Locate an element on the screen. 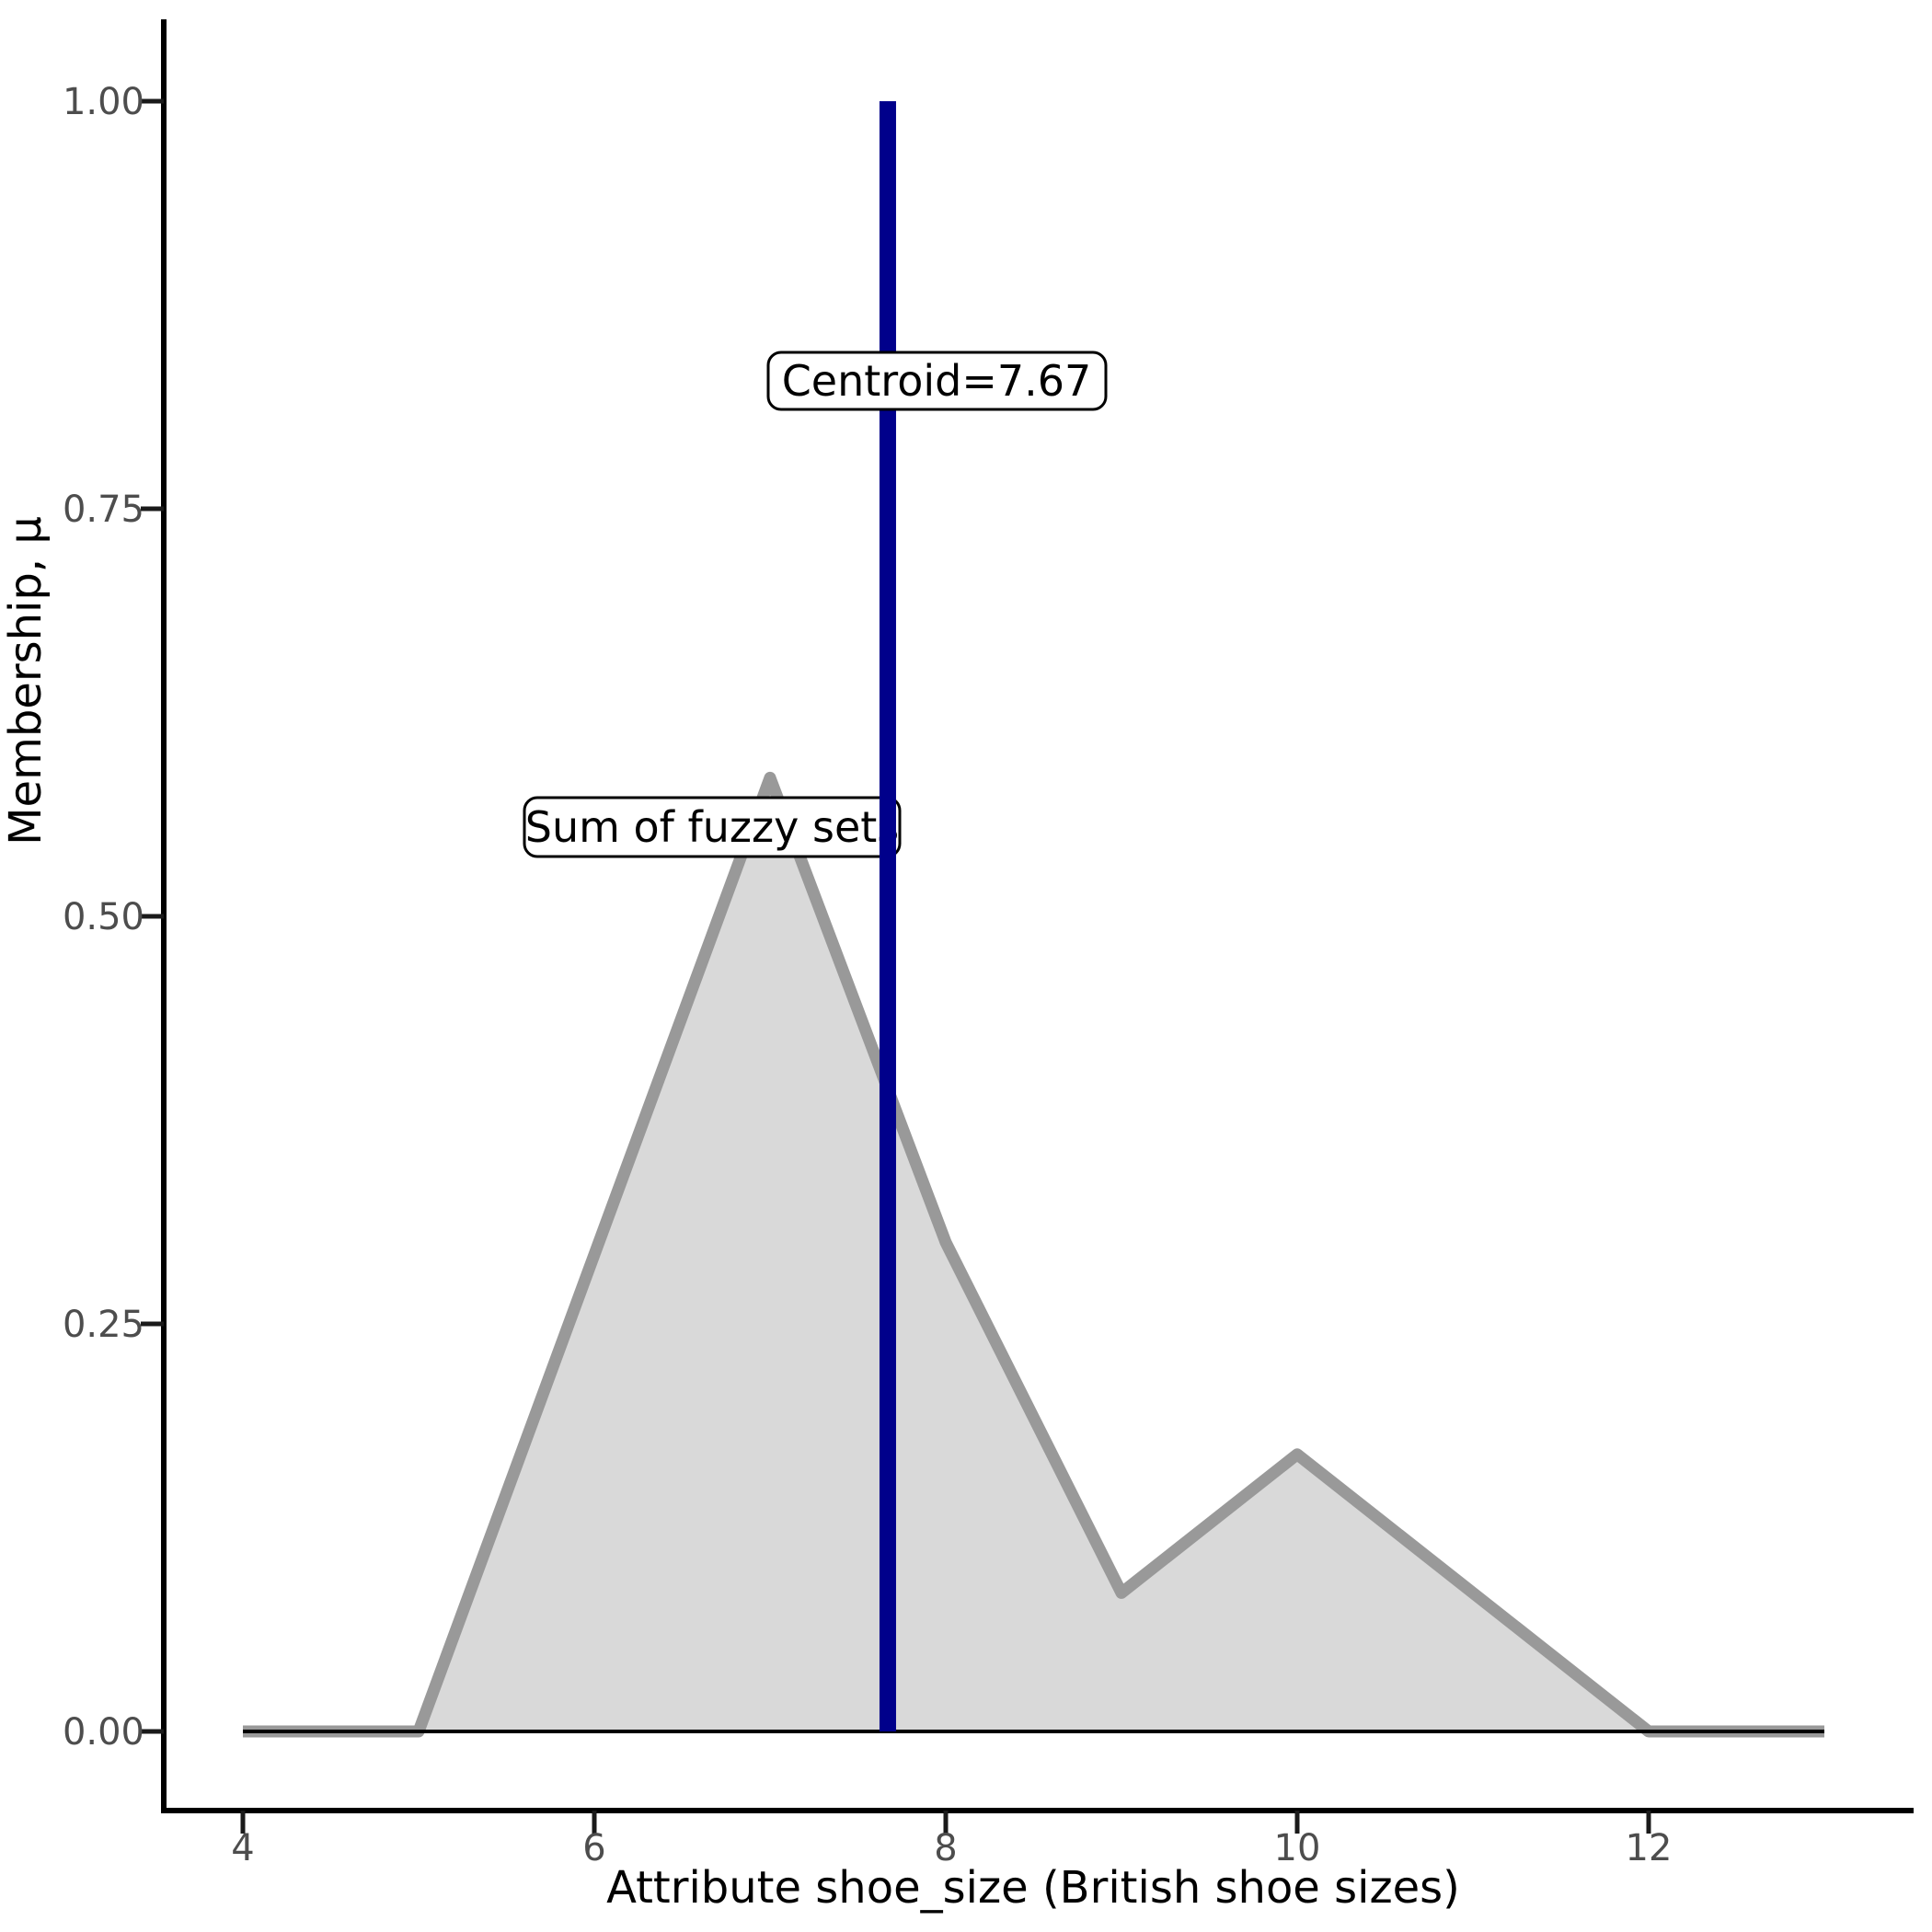 The image size is (1932, 1932). y-tick-label: 0.75 is located at coordinates (103, 510).